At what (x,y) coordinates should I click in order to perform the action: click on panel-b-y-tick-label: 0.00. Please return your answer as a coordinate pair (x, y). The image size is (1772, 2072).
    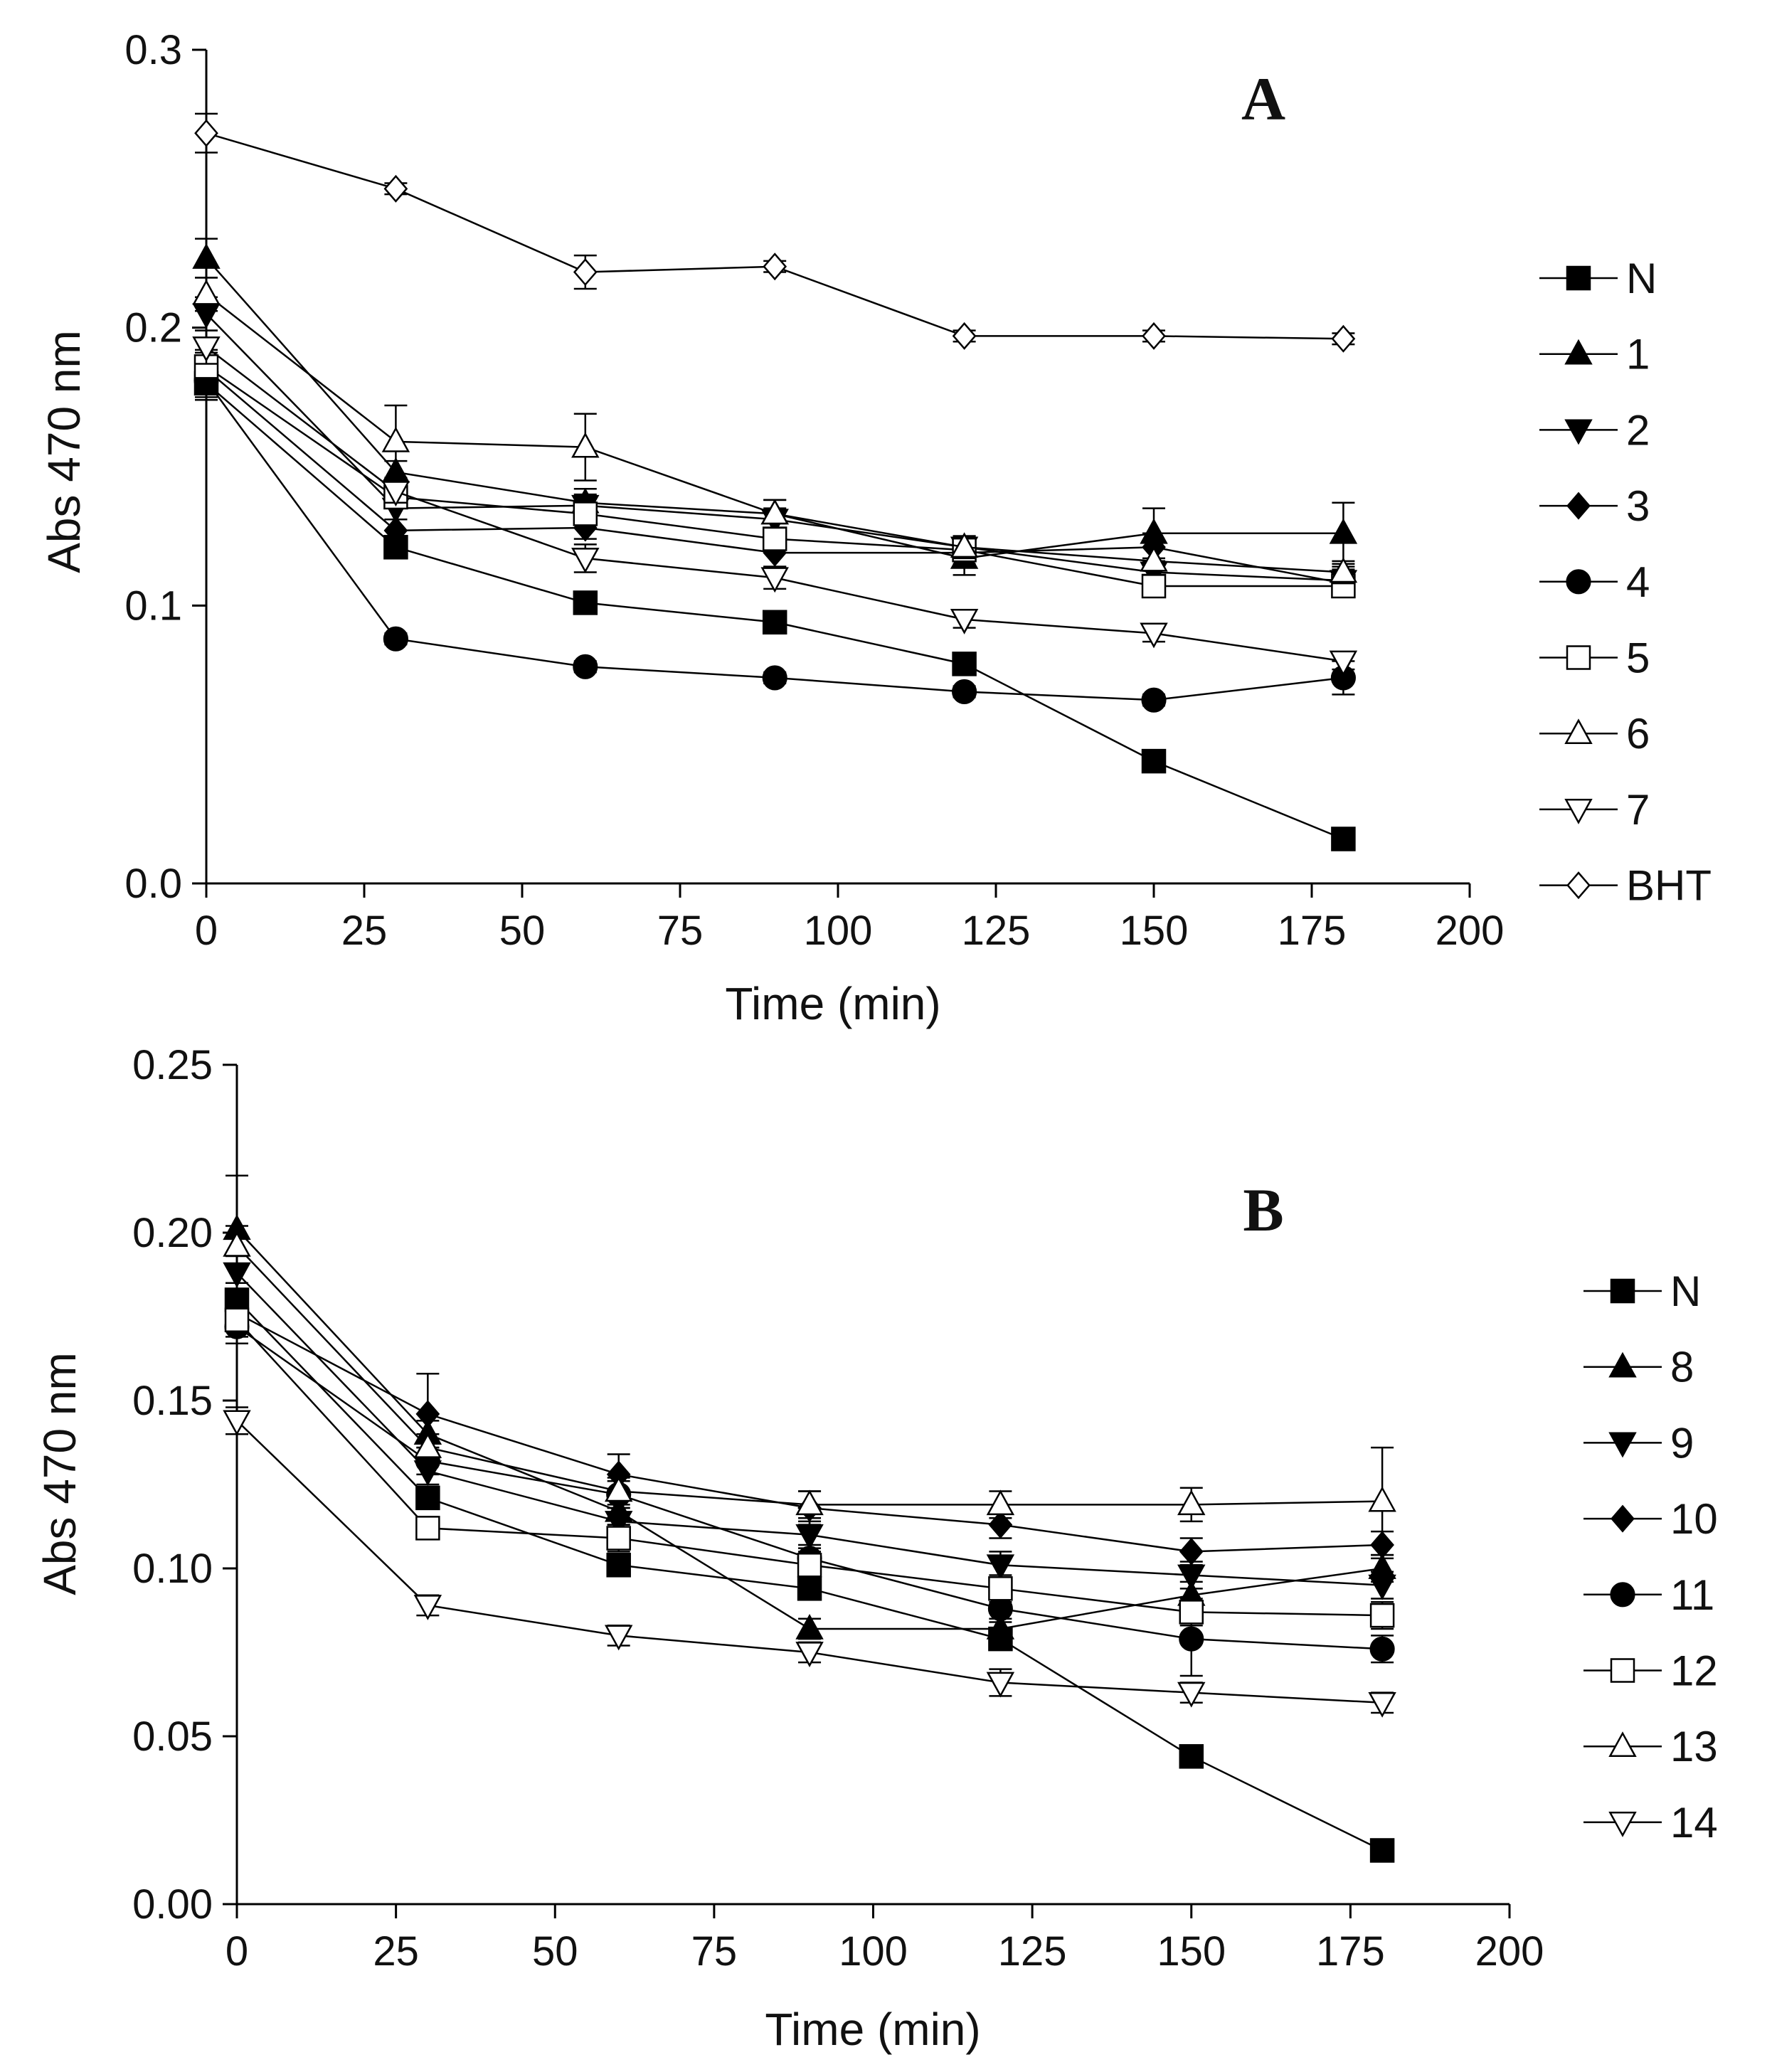
    Looking at the image, I should click on (172, 1904).